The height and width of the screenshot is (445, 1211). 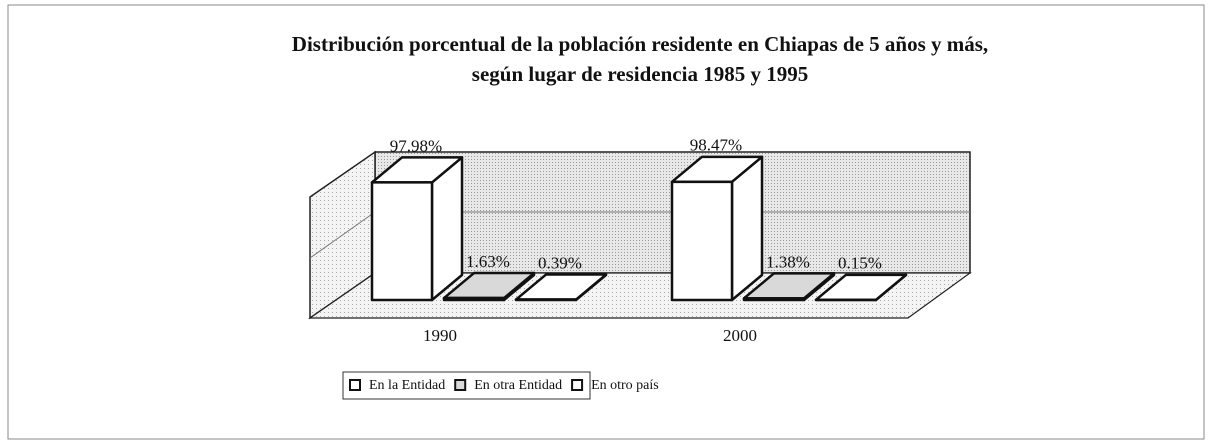 What do you see at coordinates (342, 235) in the screenshot?
I see `wall-line` at bounding box center [342, 235].